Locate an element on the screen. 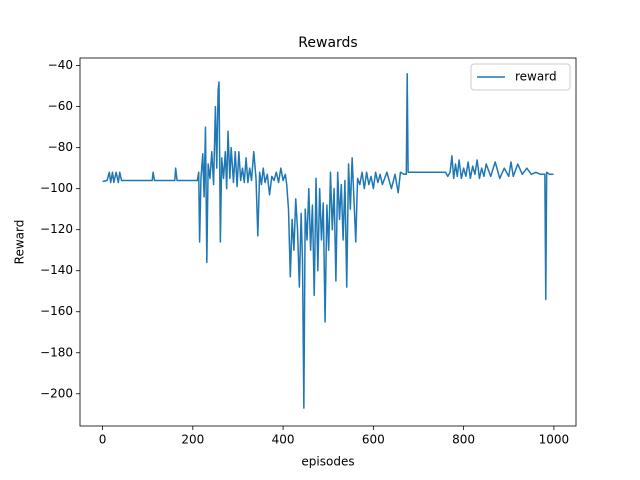 This screenshot has height=480, width=640. y-tick-label: −60 is located at coordinates (60, 106).